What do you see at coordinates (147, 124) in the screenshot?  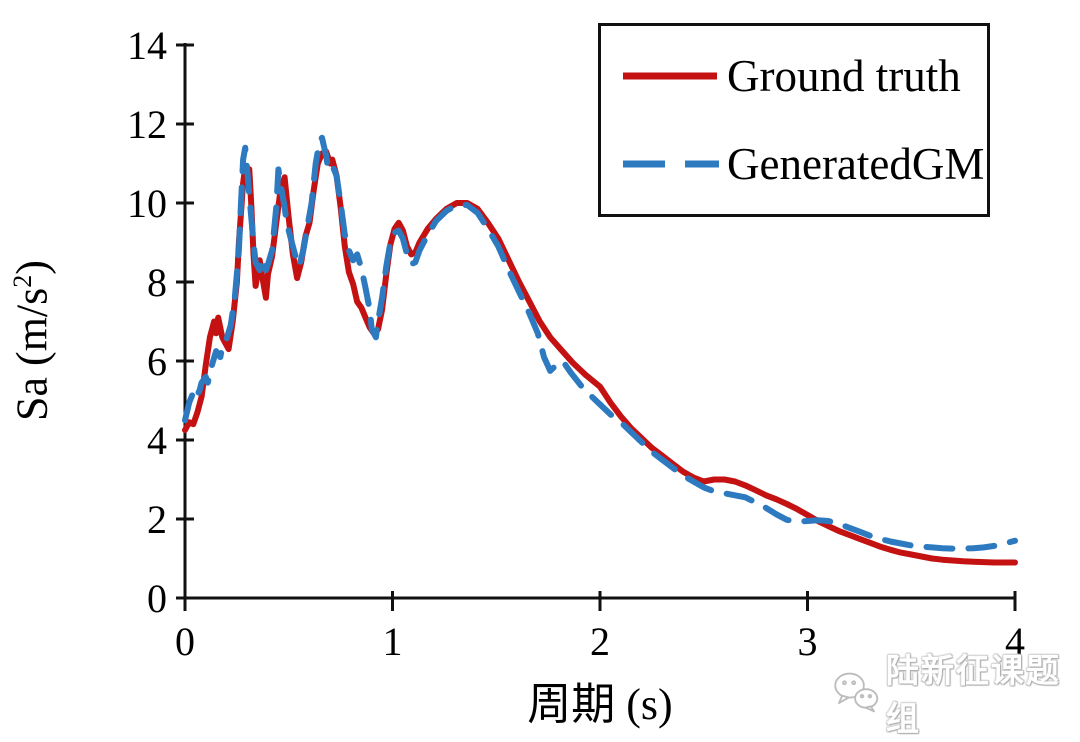 I see `y-tick-label: 12` at bounding box center [147, 124].